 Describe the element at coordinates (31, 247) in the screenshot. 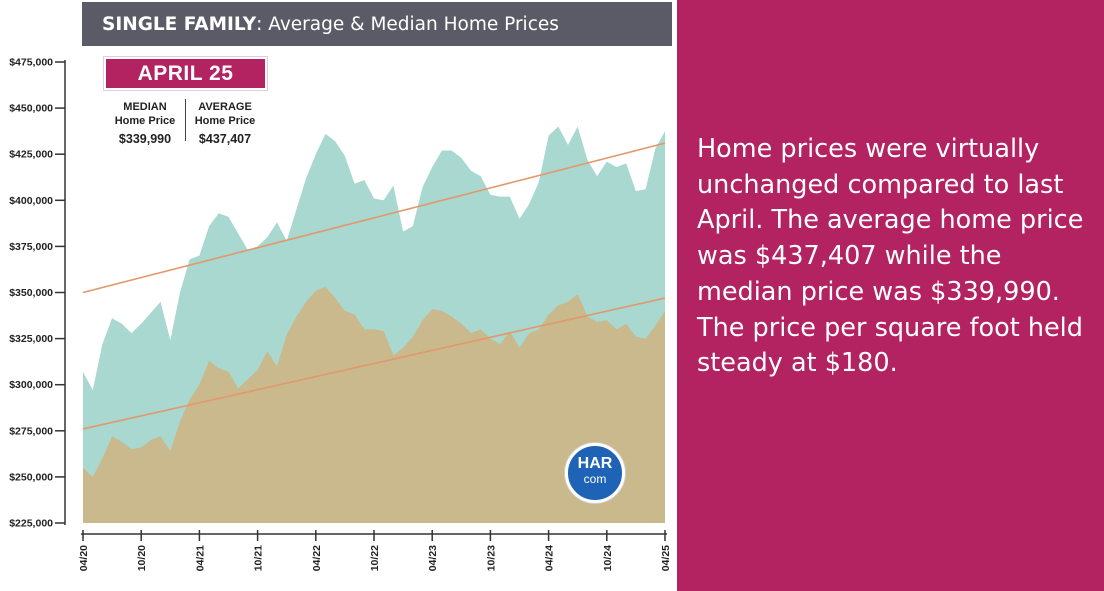

I see `y-tick-label: $375,000` at that location.